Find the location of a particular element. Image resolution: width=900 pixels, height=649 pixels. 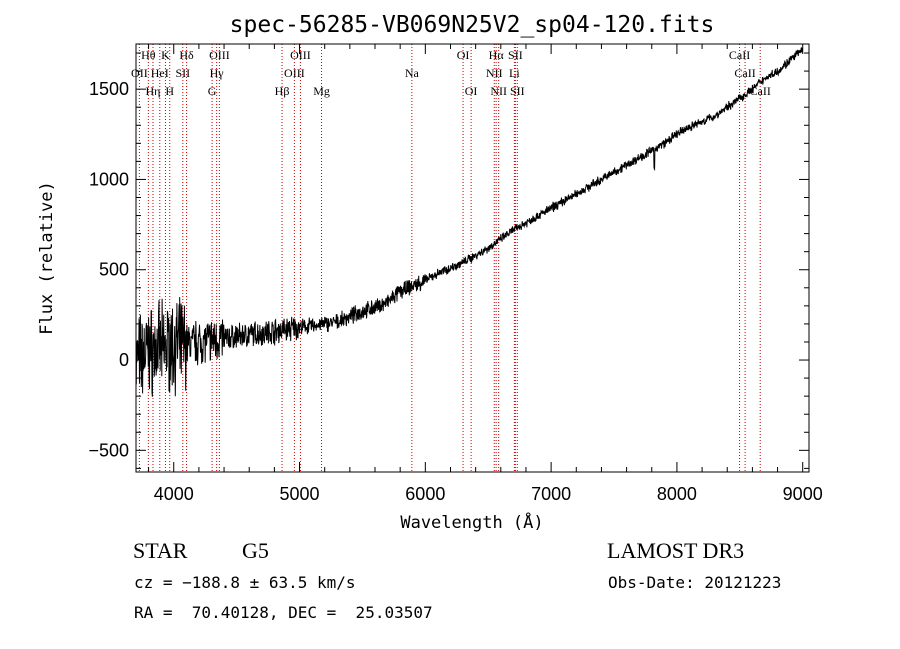

marker-label-25: SII is located at coordinates (517, 91).